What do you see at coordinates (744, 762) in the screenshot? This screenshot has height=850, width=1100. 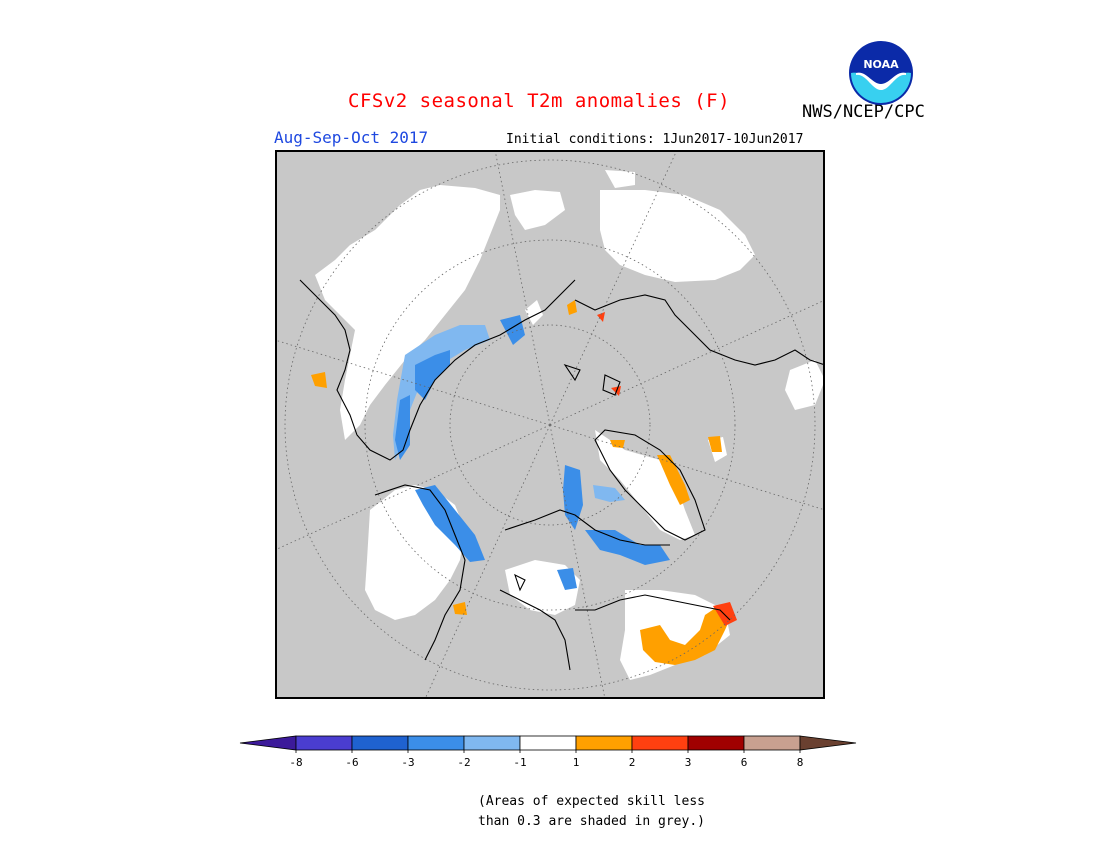 I see `legend-tick-label: 6` at bounding box center [744, 762].